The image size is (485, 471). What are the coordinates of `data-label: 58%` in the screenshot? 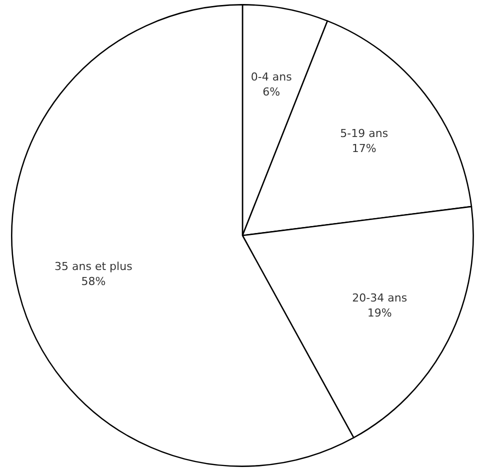 It's located at (93, 281).